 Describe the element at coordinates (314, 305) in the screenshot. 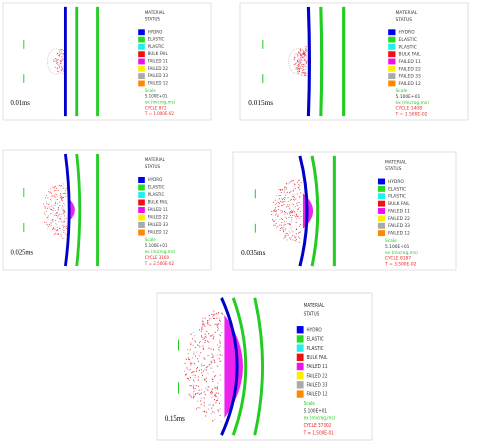

I see `legend-heading: MATERIAL` at that location.